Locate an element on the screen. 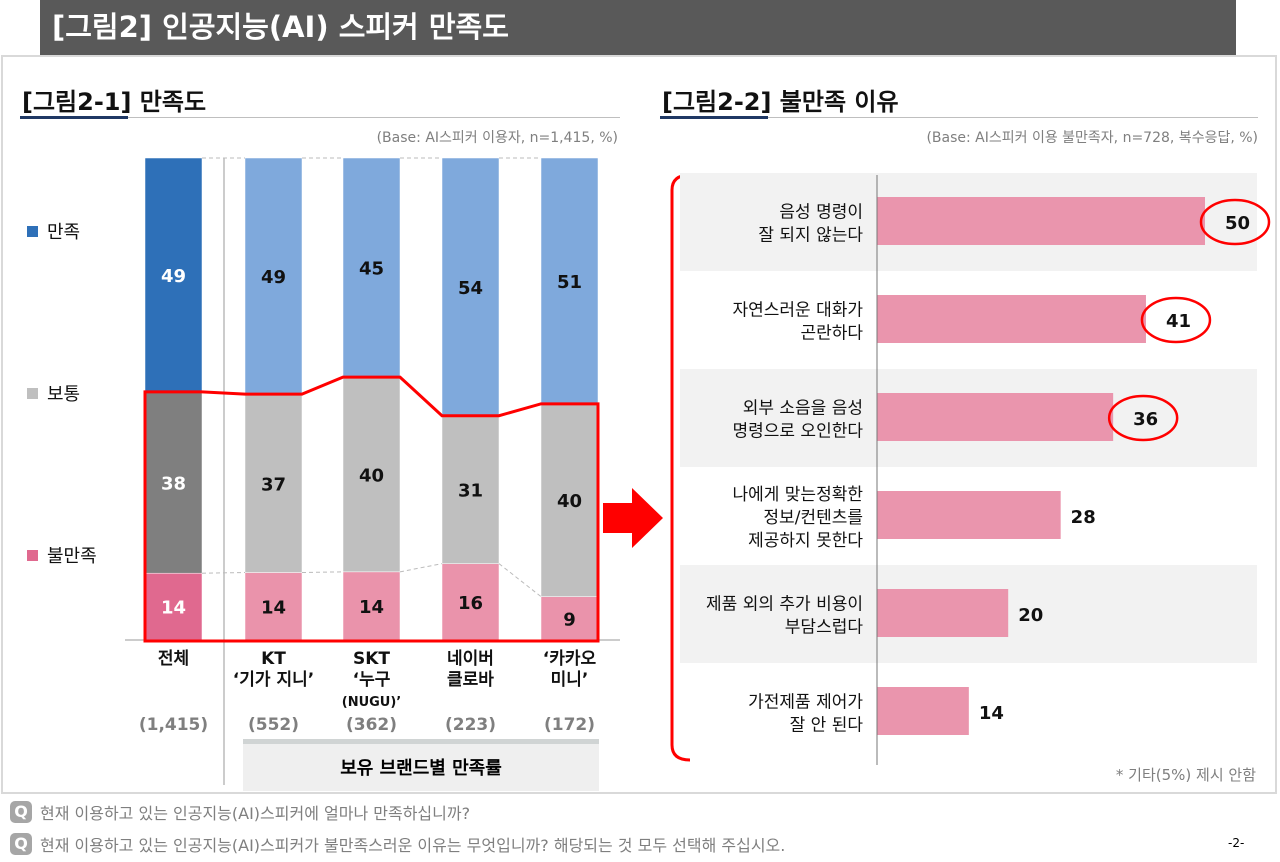  question-text: 현재 이용하고 있는 인공지능(AI)스피커에 얼마나 만족하십니까? is located at coordinates (255, 813).